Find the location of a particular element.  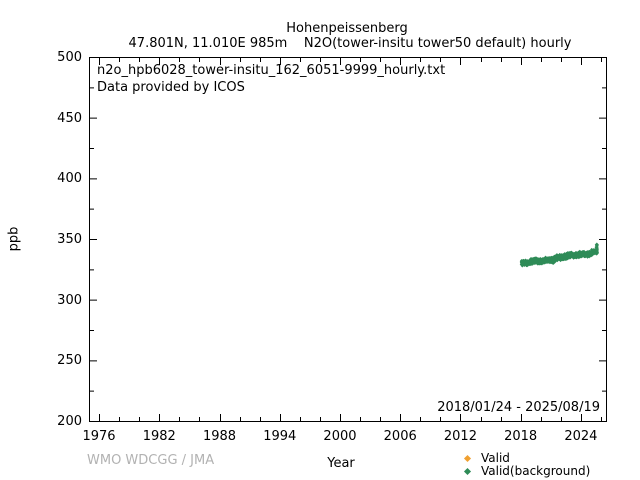

page-title: Hohenpeissenberg is located at coordinates (347, 28).